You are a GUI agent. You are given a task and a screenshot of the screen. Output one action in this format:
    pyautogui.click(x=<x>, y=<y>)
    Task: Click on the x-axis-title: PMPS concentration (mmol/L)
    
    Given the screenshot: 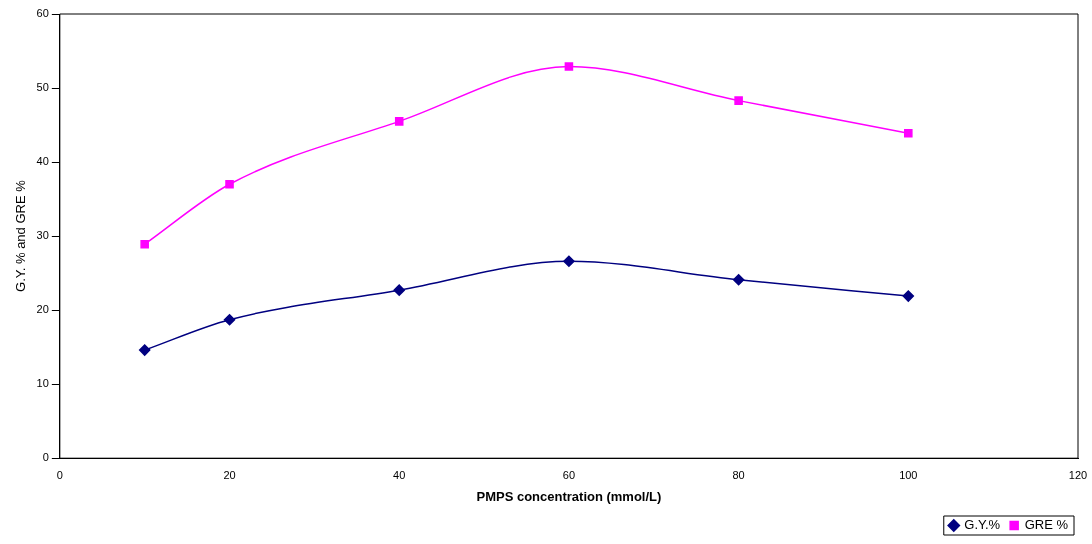 What is the action you would take?
    pyautogui.click(x=569, y=496)
    